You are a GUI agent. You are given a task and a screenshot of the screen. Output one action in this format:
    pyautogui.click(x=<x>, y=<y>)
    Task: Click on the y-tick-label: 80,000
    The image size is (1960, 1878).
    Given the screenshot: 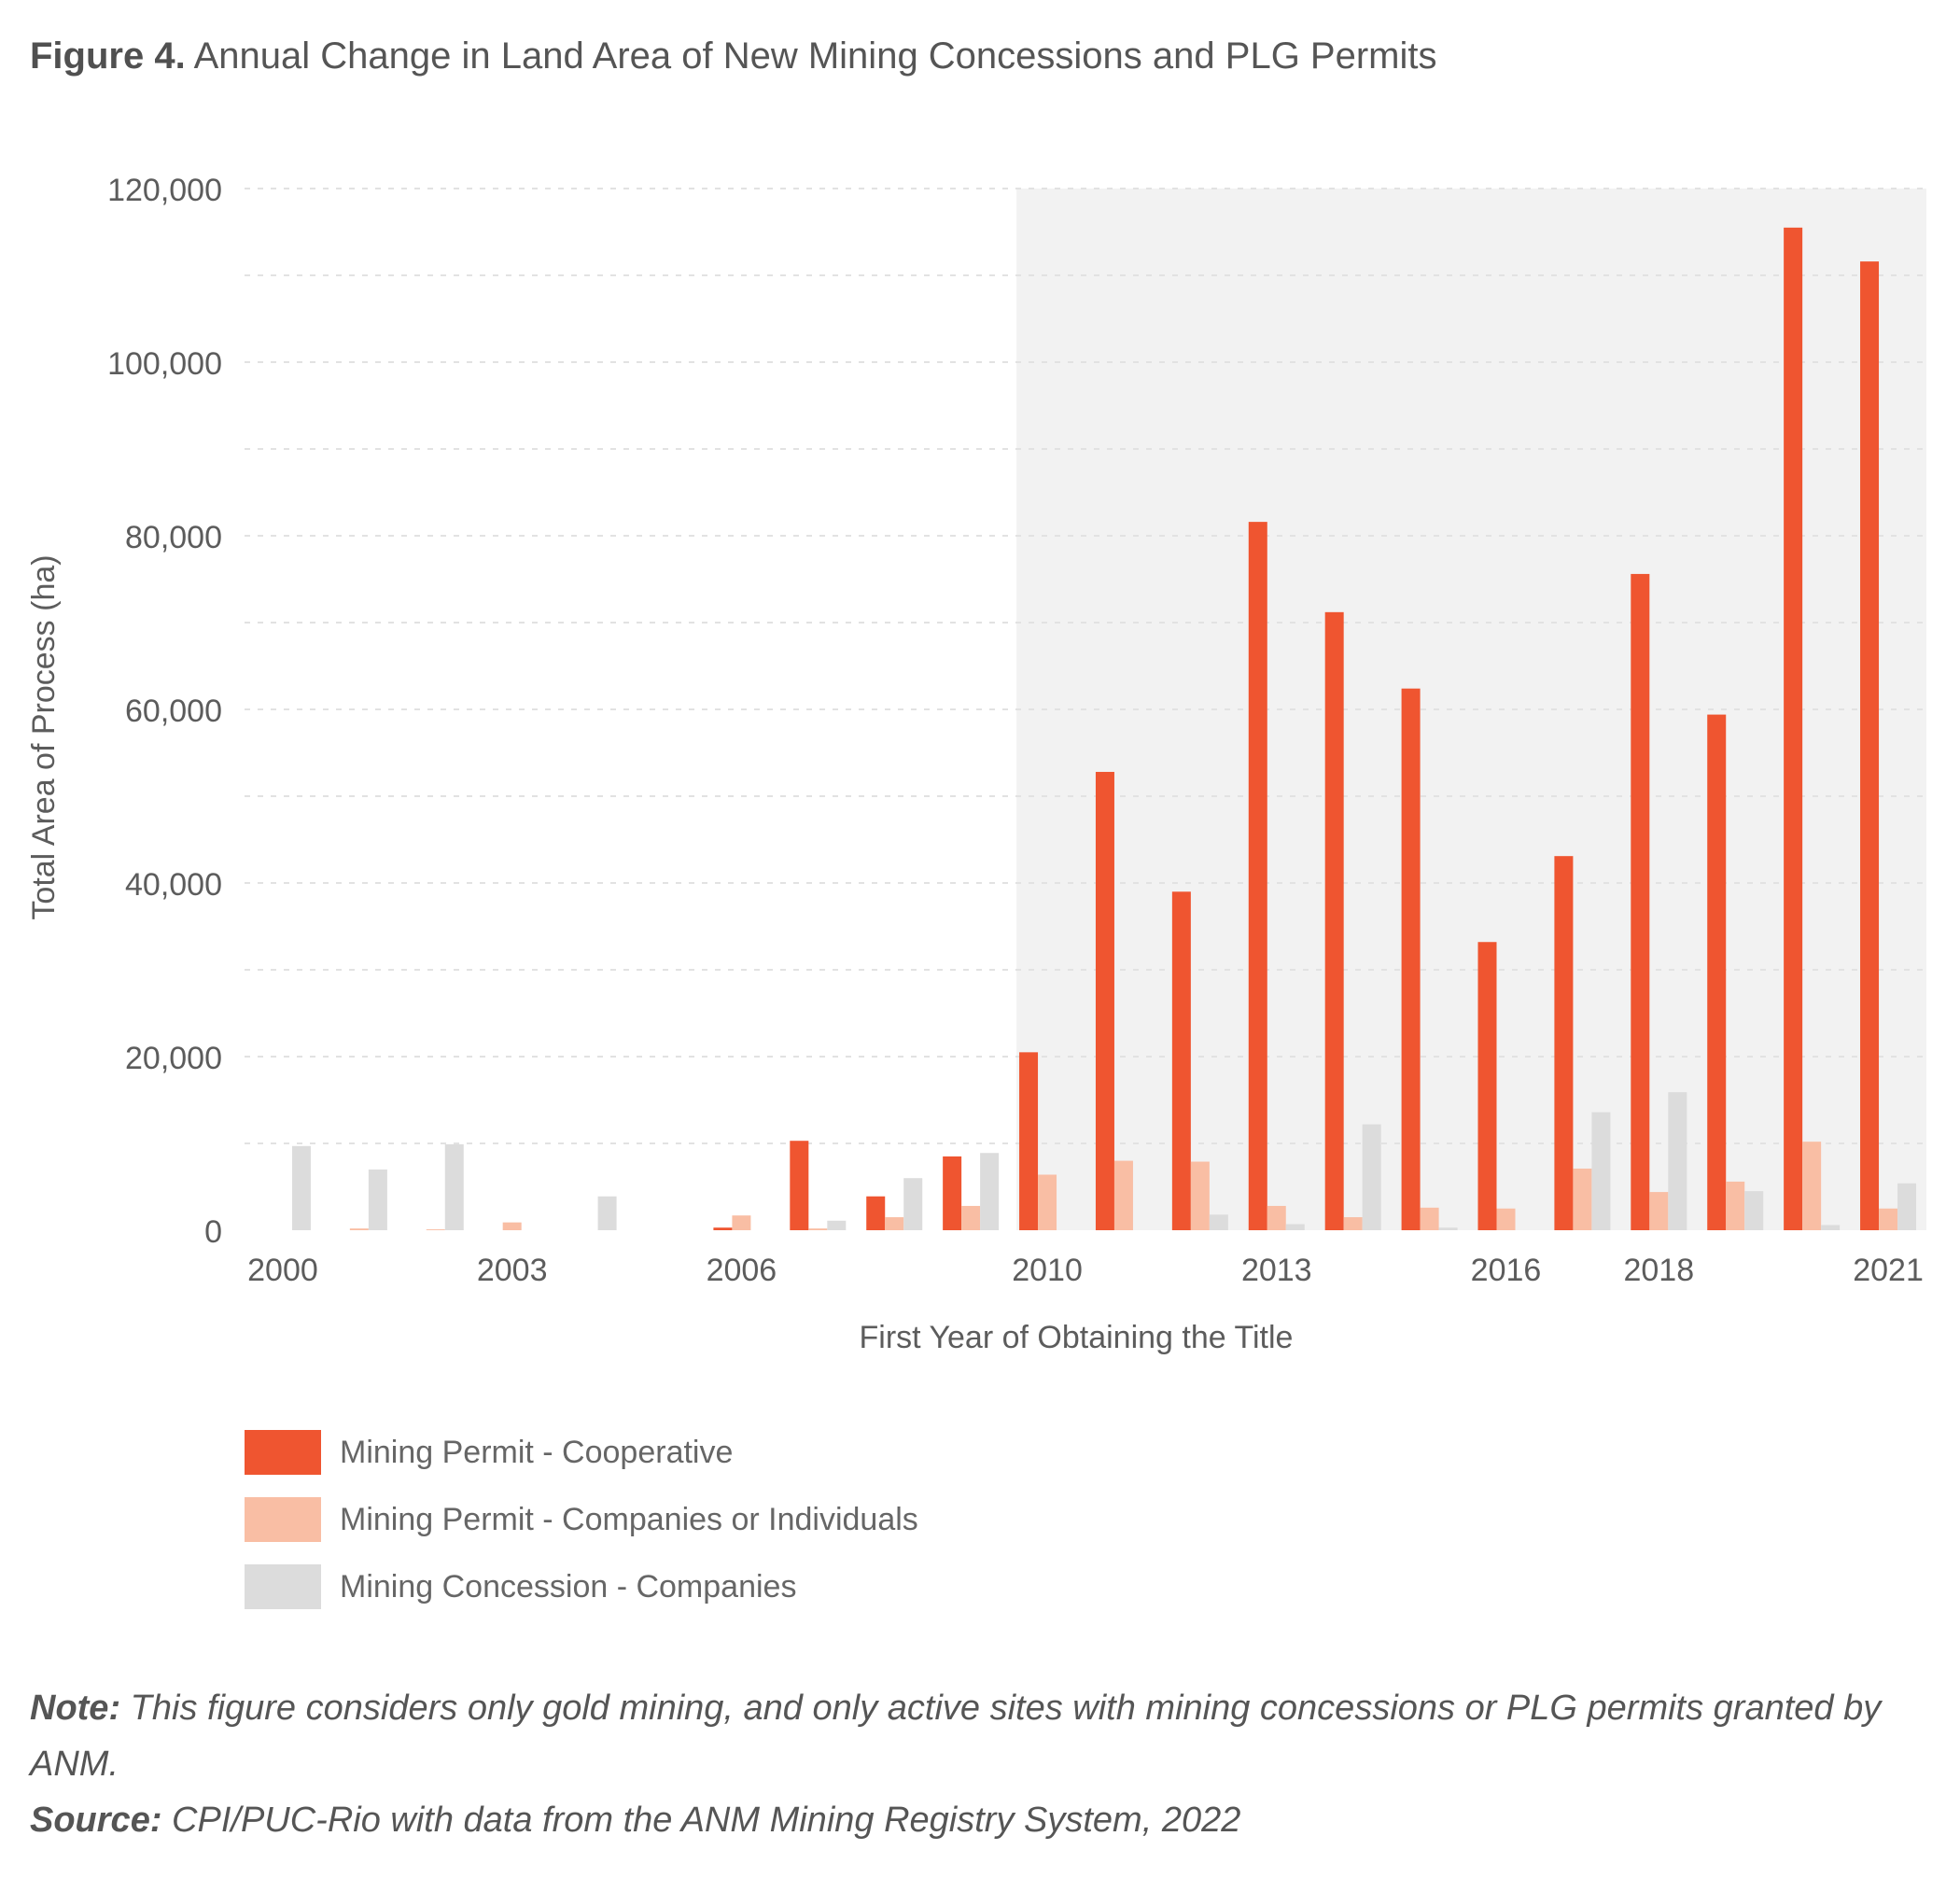 What is the action you would take?
    pyautogui.click(x=173, y=537)
    